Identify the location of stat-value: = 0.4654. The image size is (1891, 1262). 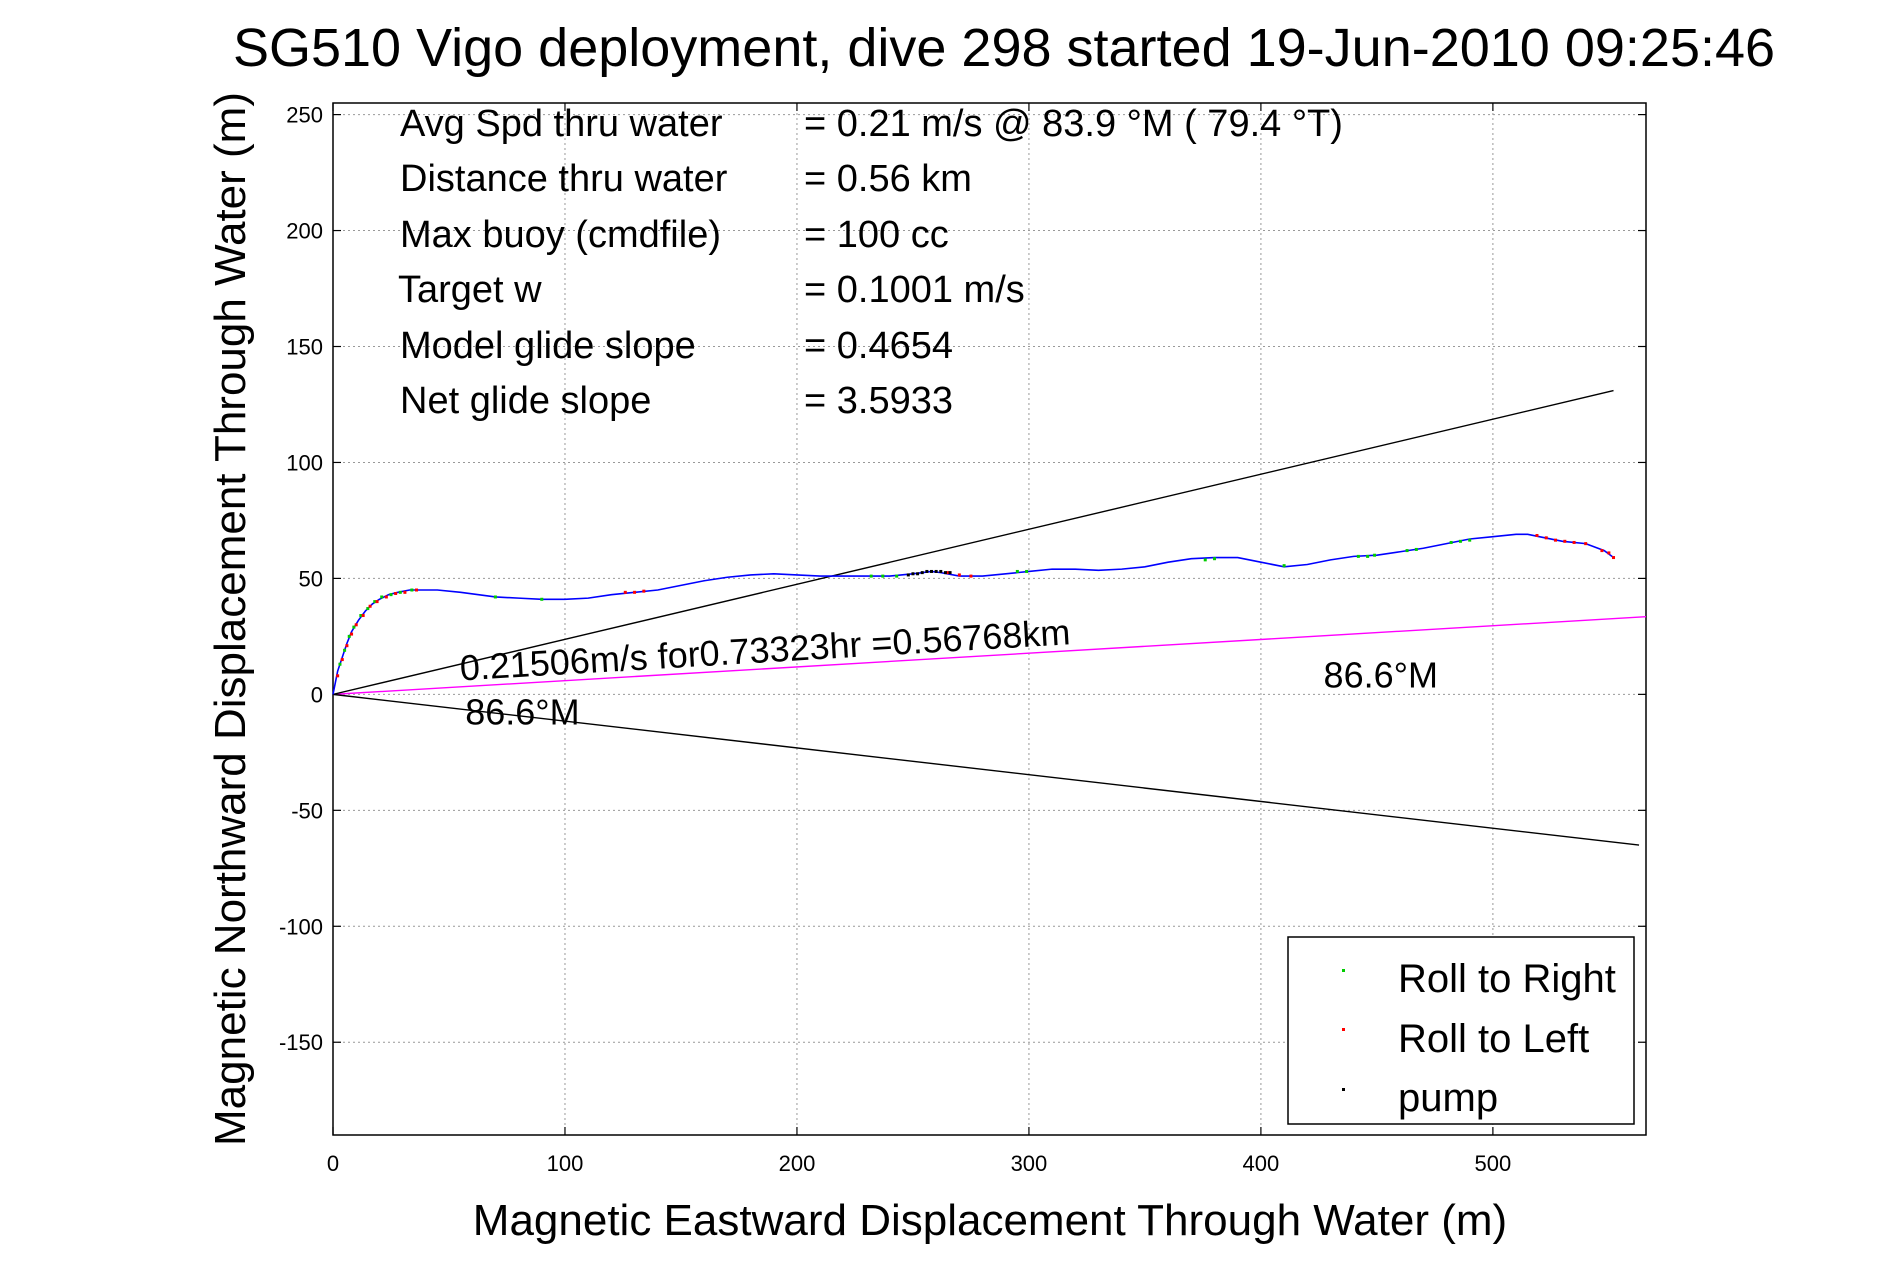
(878, 346).